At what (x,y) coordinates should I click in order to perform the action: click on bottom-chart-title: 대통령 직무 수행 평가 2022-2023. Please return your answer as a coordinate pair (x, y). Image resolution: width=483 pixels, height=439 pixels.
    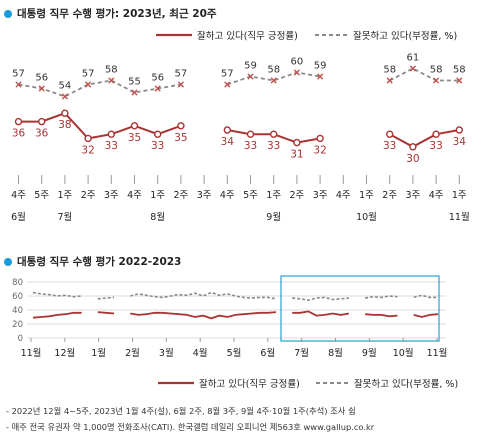
    Looking at the image, I should click on (99, 262).